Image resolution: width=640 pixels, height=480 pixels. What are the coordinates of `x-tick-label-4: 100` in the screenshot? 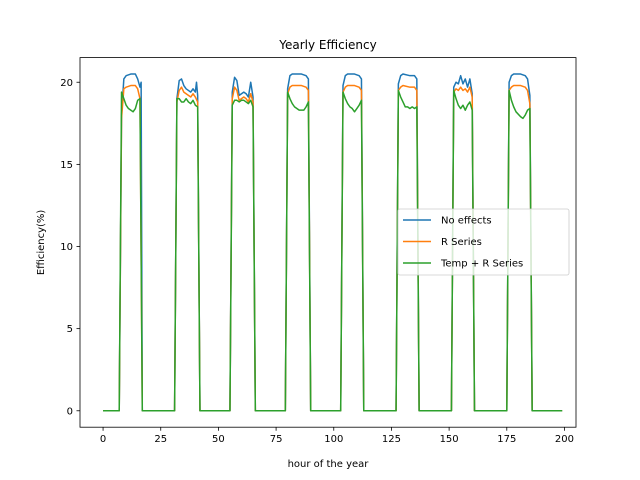 It's located at (333, 439).